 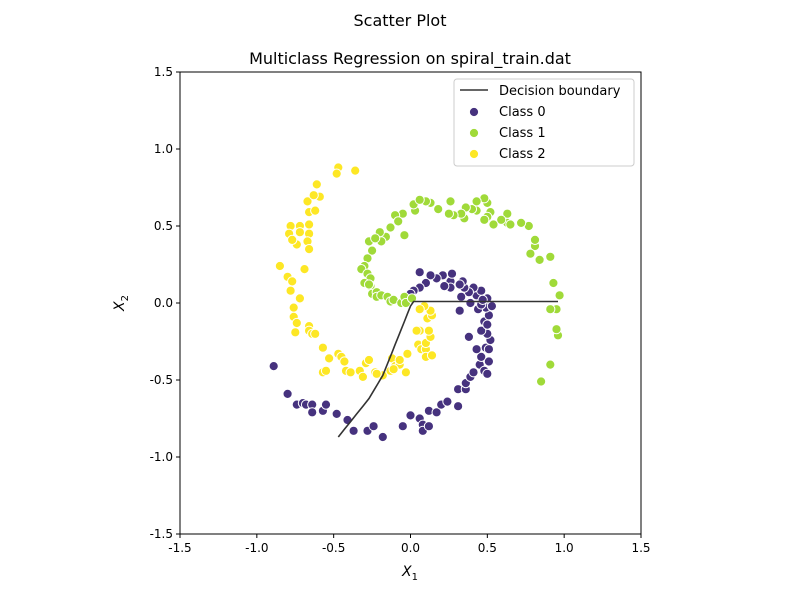 What do you see at coordinates (522, 133) in the screenshot?
I see `legend-label: Class 1` at bounding box center [522, 133].